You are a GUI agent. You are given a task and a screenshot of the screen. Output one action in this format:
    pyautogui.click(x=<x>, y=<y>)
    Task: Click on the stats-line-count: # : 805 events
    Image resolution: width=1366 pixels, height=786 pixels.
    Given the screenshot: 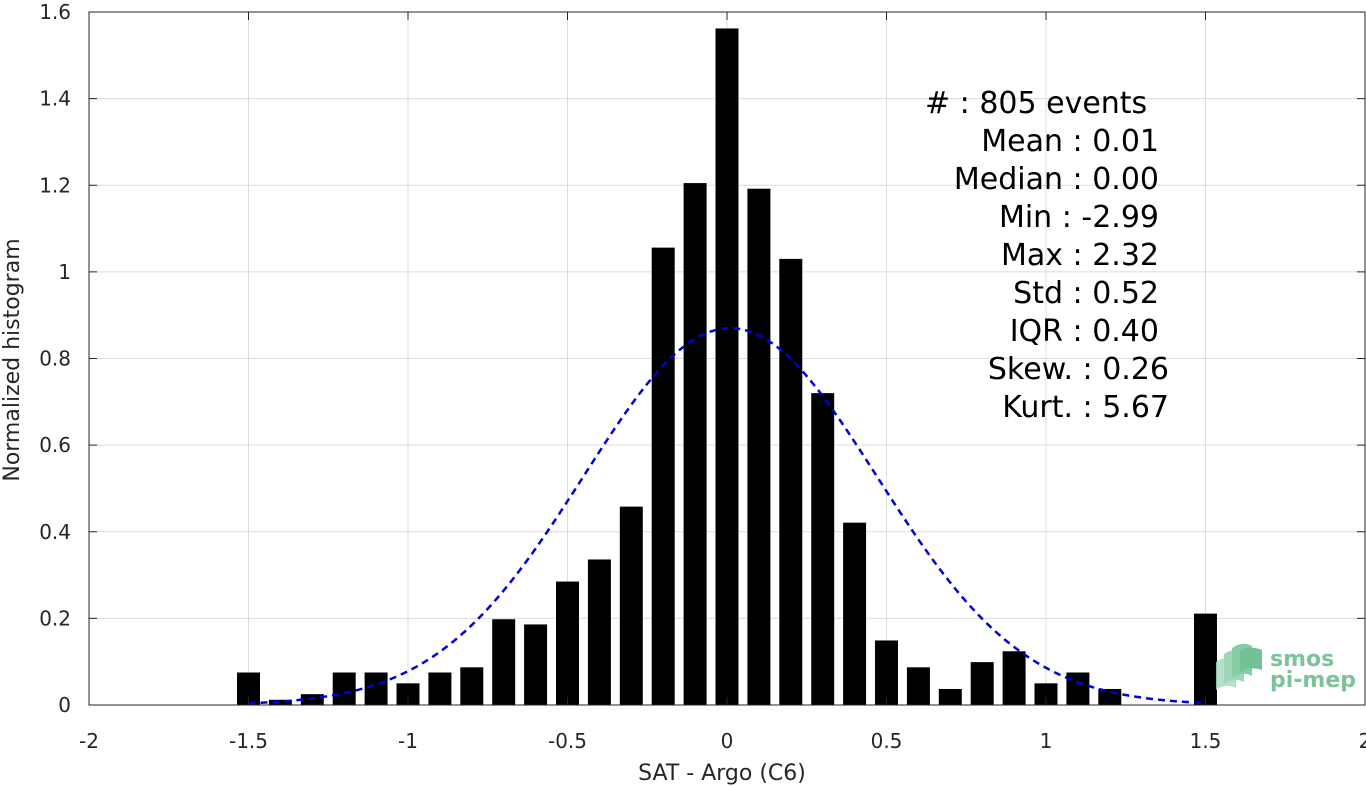 What is the action you would take?
    pyautogui.click(x=1036, y=103)
    